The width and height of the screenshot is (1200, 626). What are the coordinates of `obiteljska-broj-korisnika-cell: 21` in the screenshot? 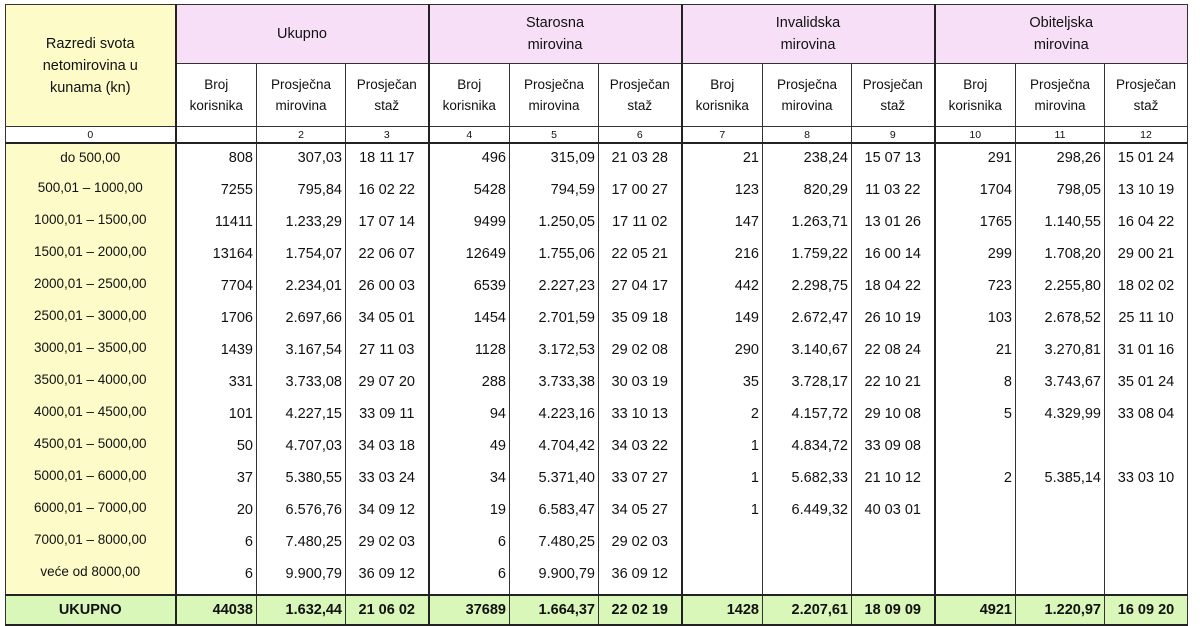 It's located at (974, 354).